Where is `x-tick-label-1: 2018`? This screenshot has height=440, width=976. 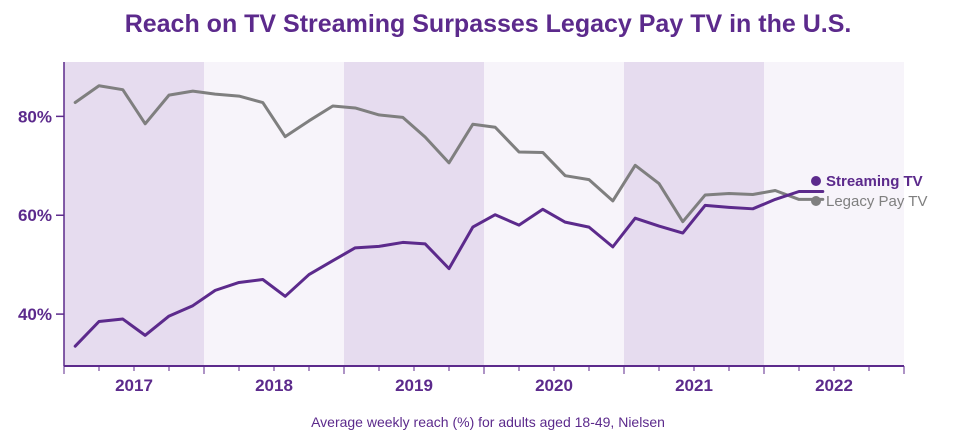 x-tick-label-1: 2018 is located at coordinates (274, 385).